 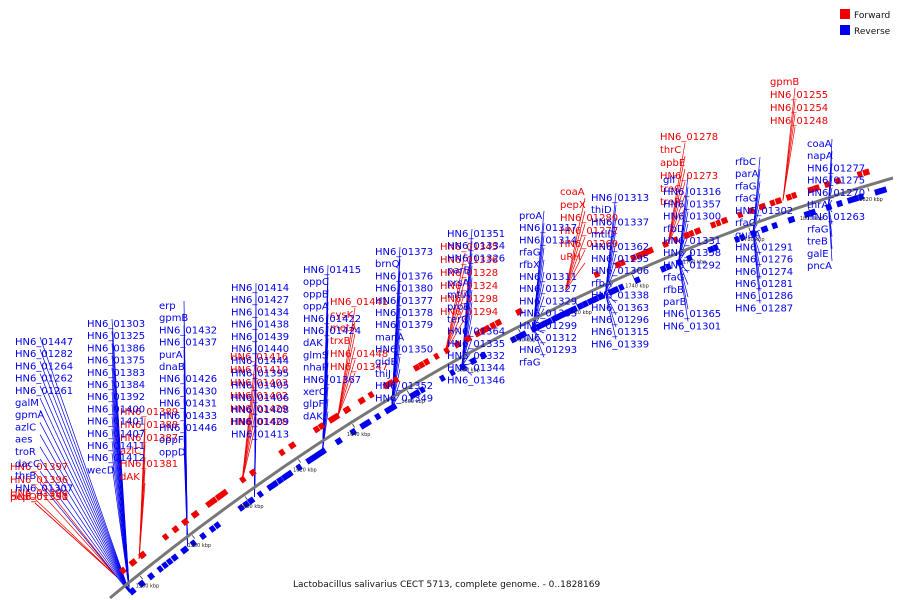 I want to click on reverse-gene-label: HN6_01300, so click(x=692, y=217).